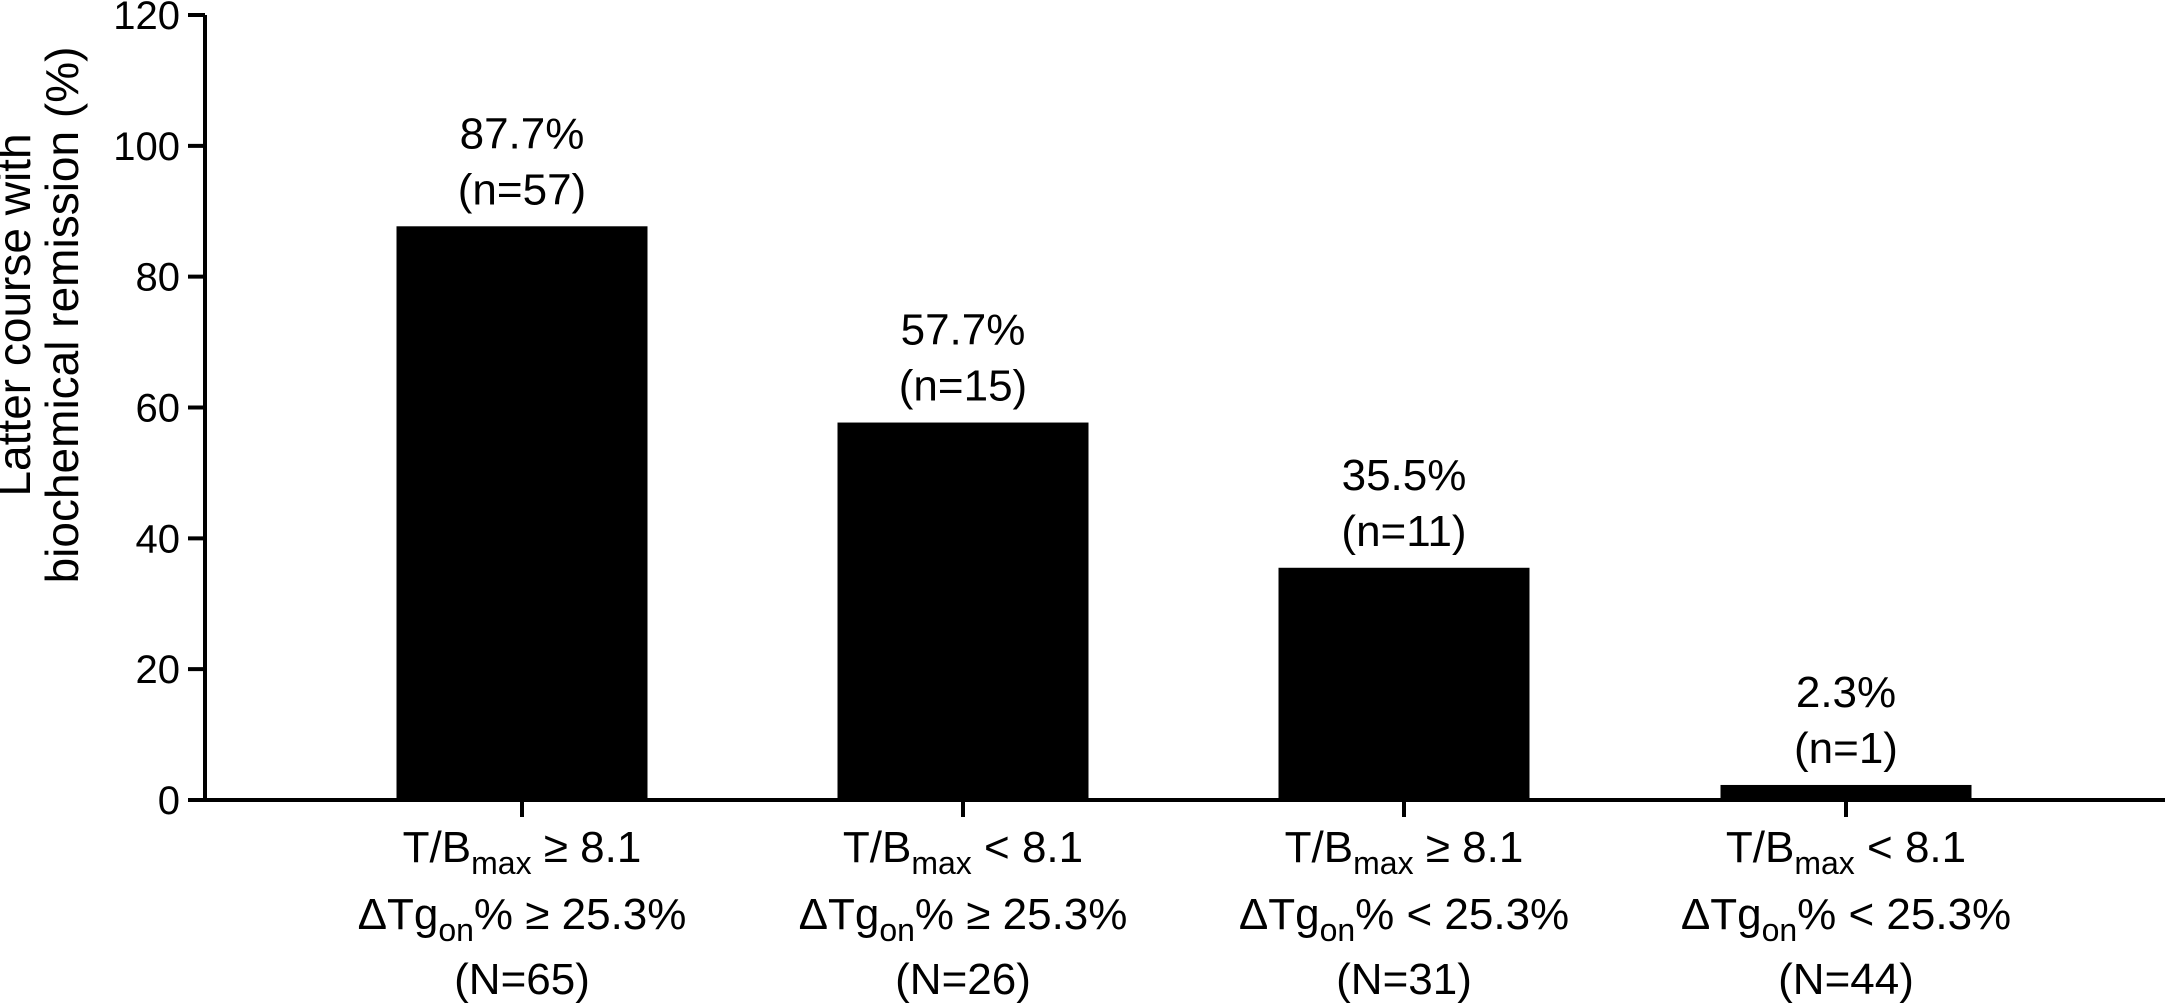  I want to click on category-1-line-3: (N=65), so click(522, 979).